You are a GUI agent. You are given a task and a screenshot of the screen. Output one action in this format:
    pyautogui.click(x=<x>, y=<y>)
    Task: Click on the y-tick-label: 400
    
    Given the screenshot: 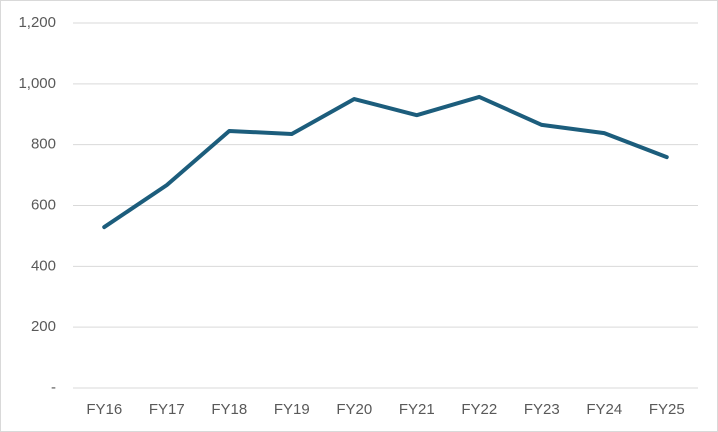 What is the action you would take?
    pyautogui.click(x=43, y=265)
    